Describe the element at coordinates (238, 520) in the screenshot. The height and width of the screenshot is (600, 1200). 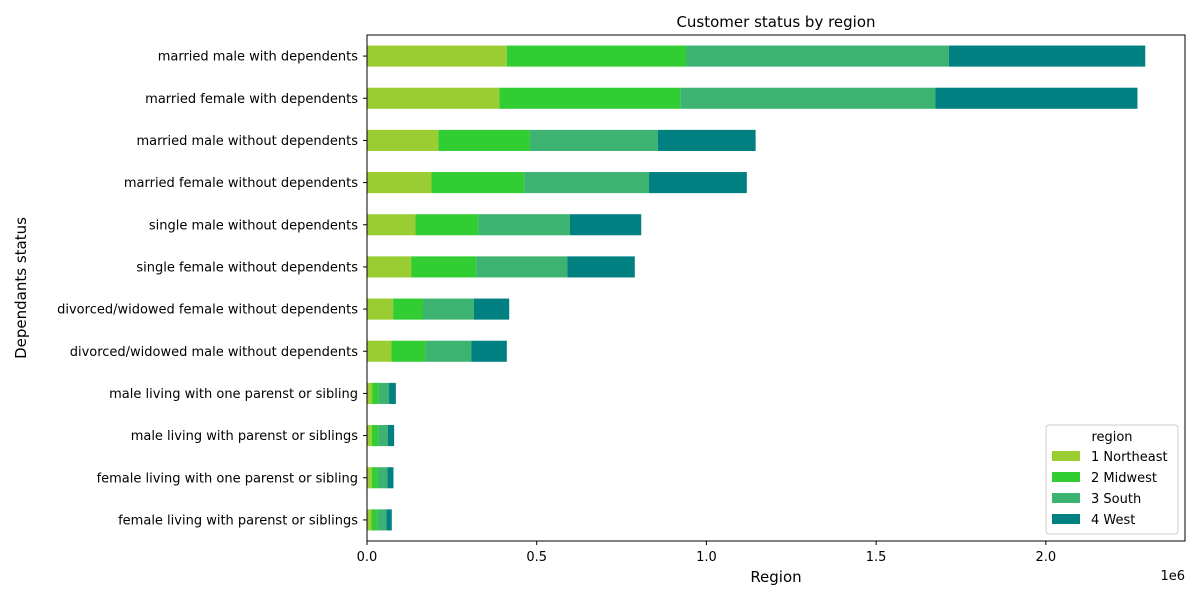
I see `y-tick-label: female living with parenst or siblings` at that location.